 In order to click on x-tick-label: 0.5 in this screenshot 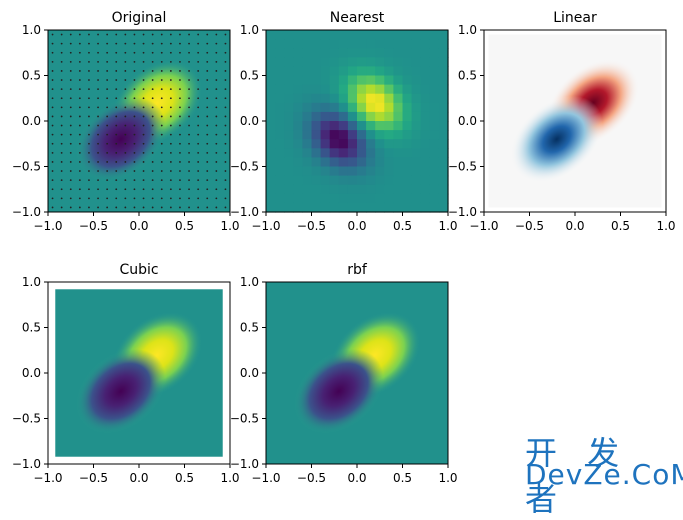, I will do `click(620, 226)`.